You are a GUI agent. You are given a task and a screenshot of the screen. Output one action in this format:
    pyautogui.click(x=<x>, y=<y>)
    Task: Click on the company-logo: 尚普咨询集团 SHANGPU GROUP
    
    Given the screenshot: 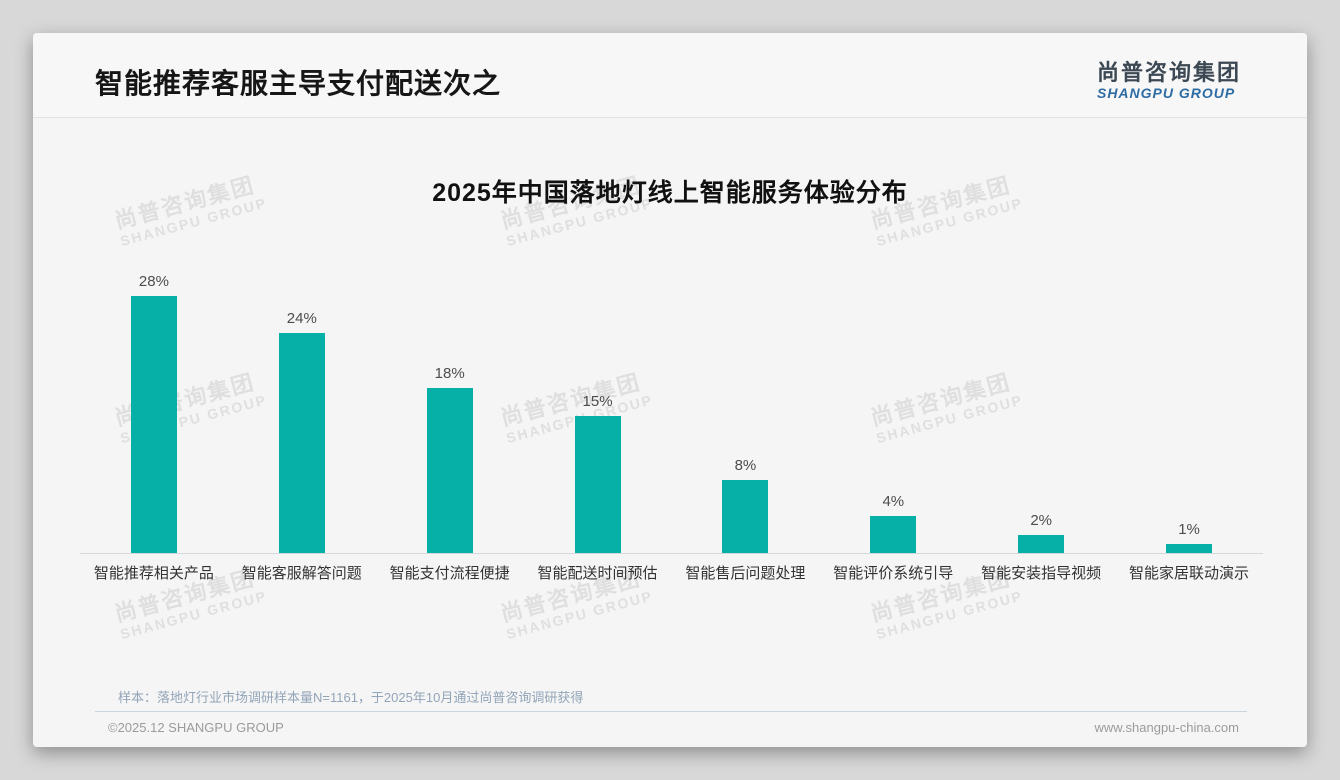 What is the action you would take?
    pyautogui.click(x=1169, y=75)
    